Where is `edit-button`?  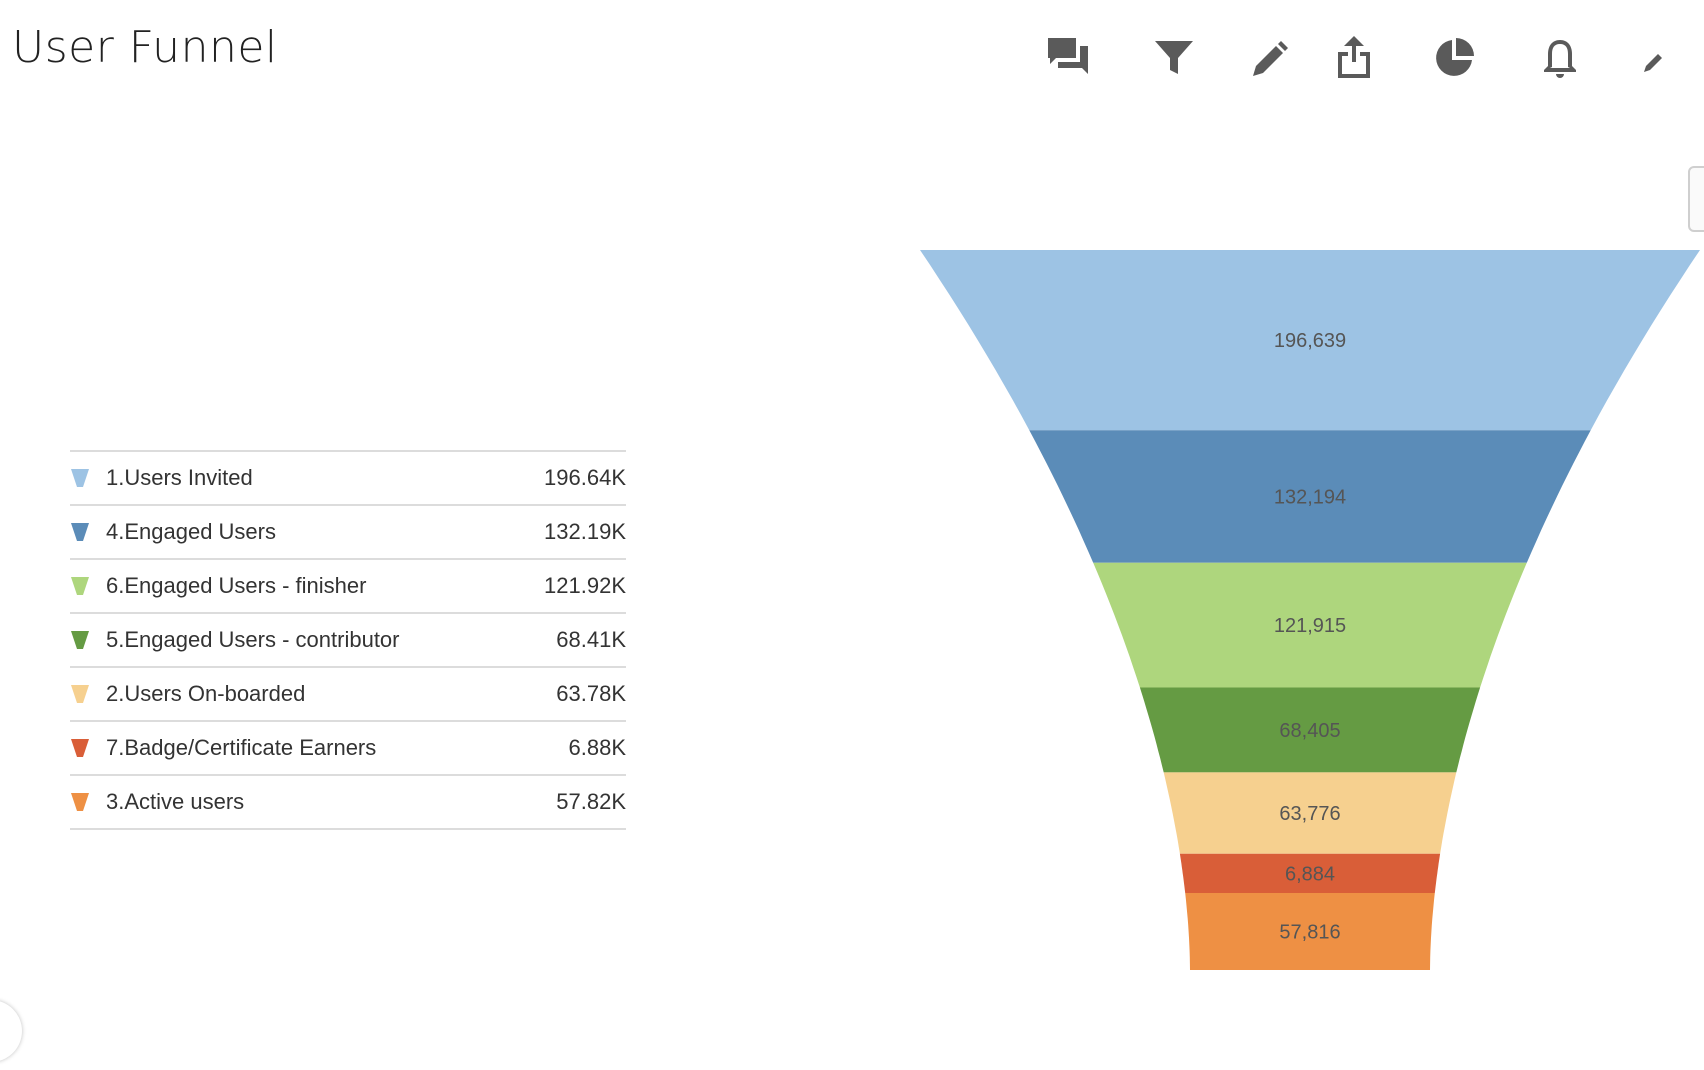
edit-button is located at coordinates (1270, 58).